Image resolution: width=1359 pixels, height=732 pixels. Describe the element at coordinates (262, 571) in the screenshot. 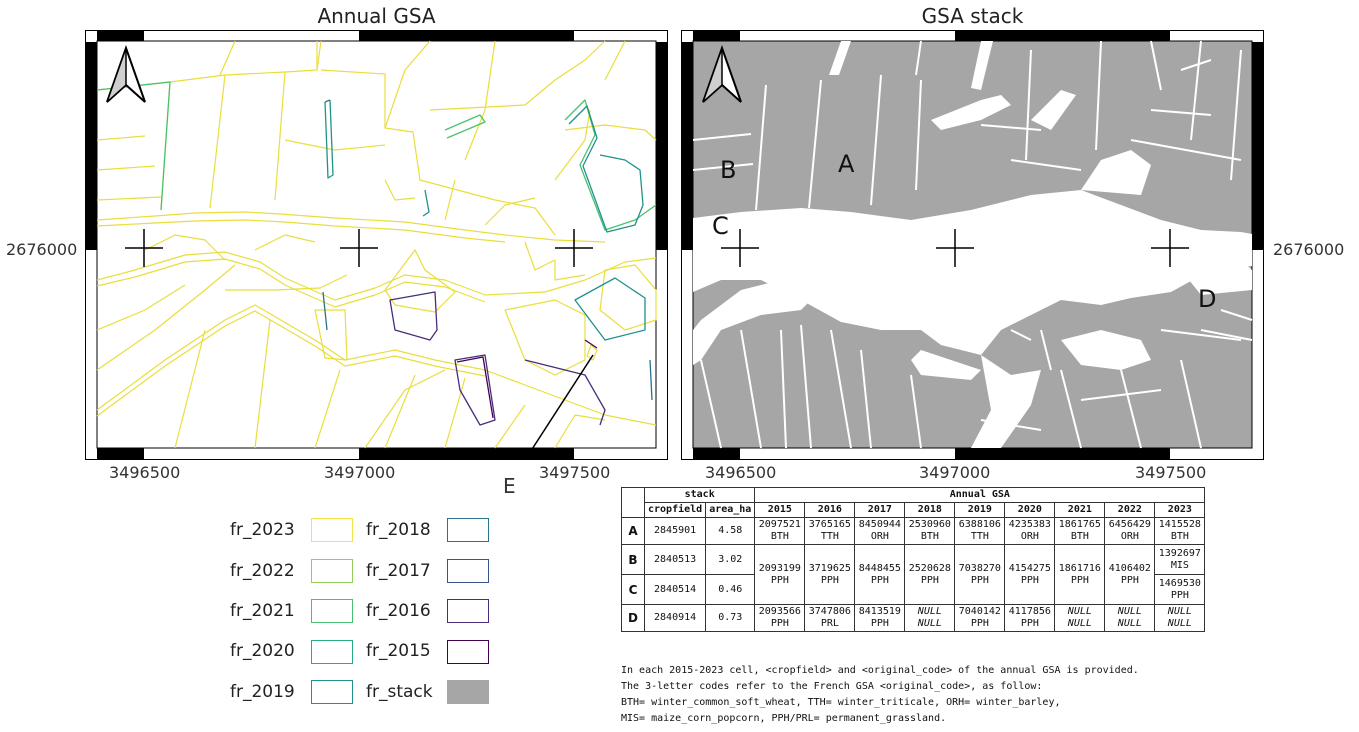

I see `legend-label-fr-2022: fr_2022` at that location.